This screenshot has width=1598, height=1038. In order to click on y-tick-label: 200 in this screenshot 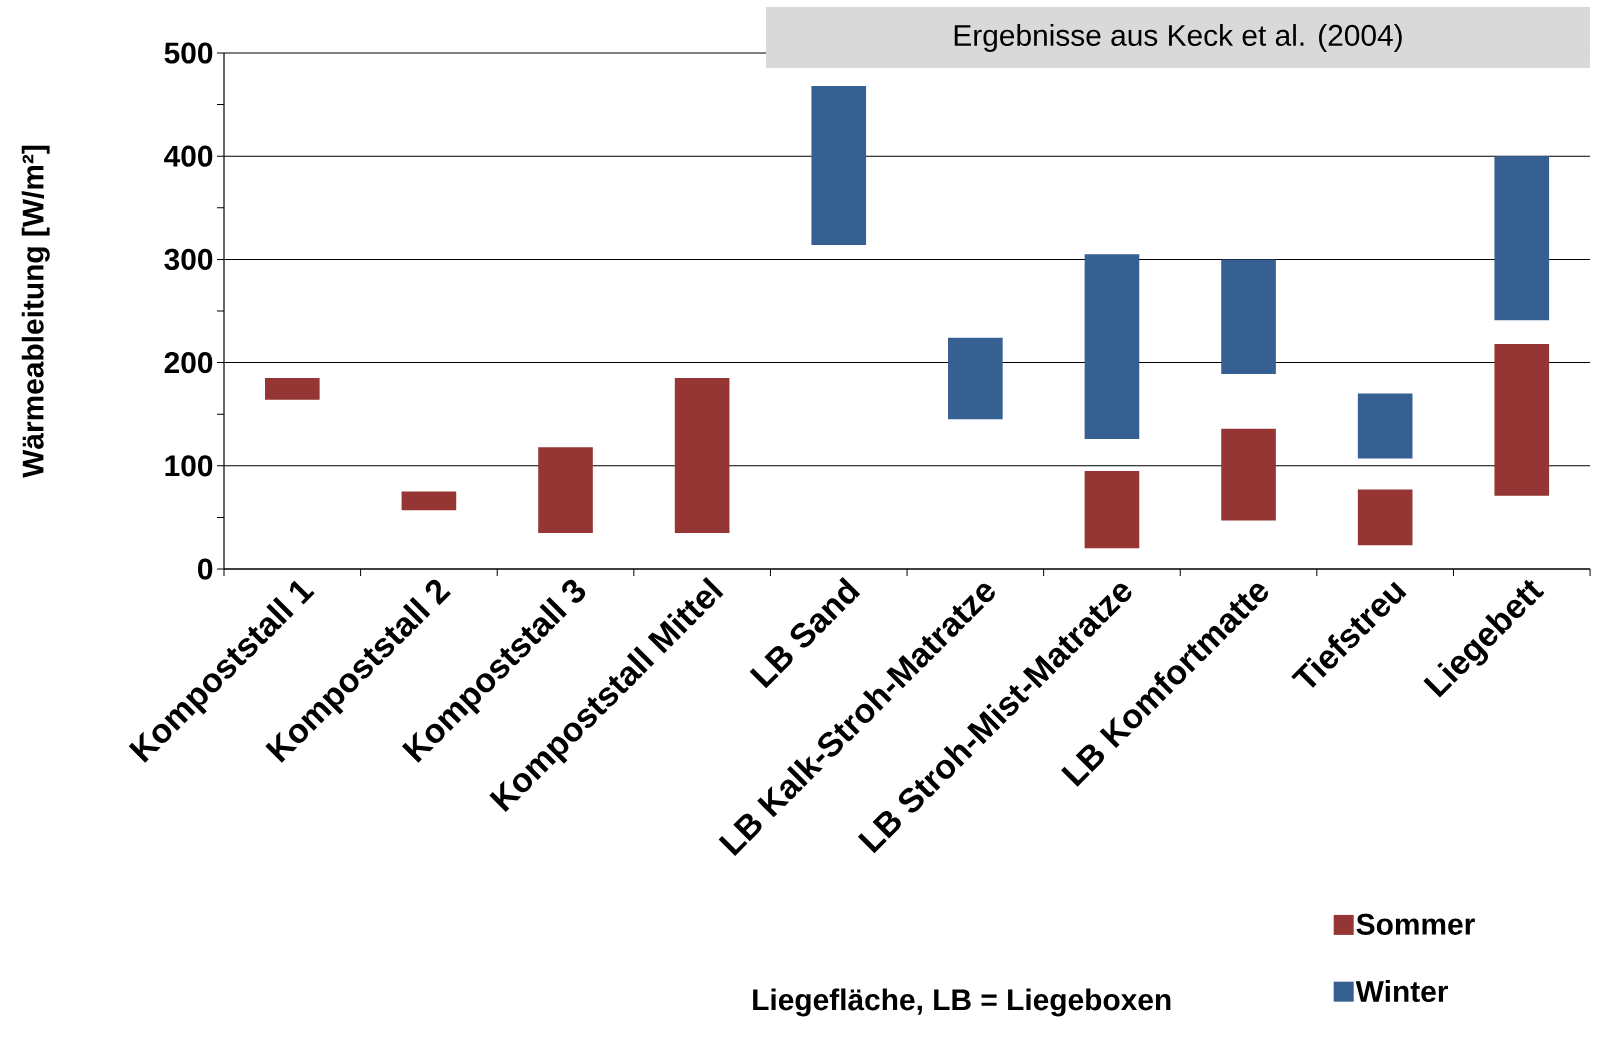, I will do `click(188, 363)`.